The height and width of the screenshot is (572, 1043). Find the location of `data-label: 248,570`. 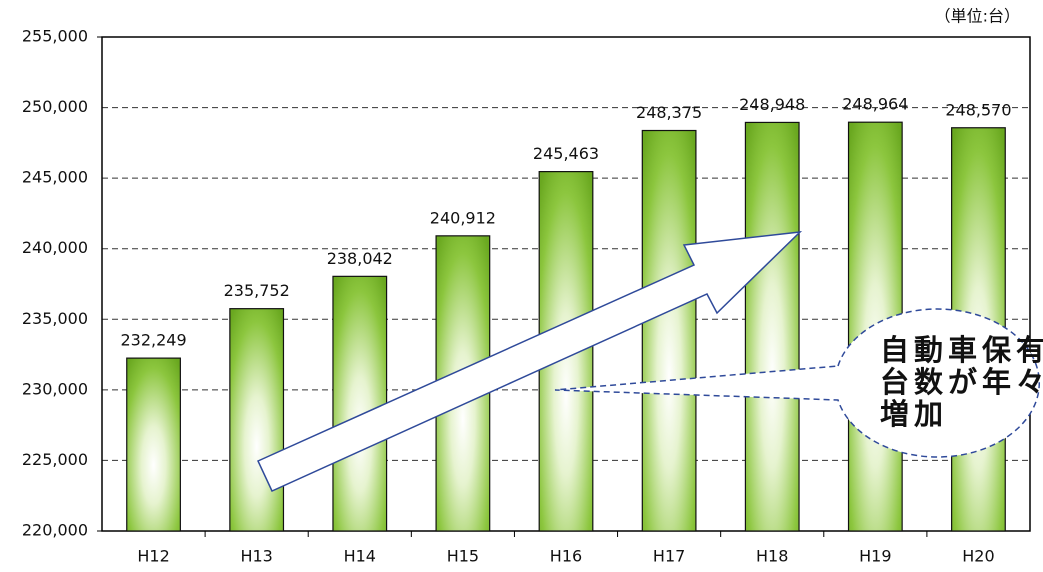

data-label: 248,570 is located at coordinates (978, 109).